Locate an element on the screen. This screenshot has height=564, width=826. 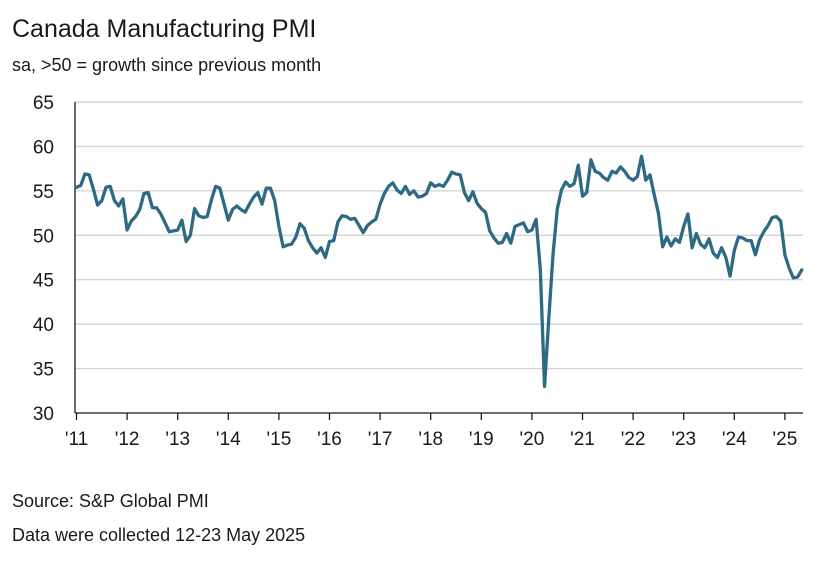
collection-note: Data were collected 12-23 May 2025 is located at coordinates (159, 535).